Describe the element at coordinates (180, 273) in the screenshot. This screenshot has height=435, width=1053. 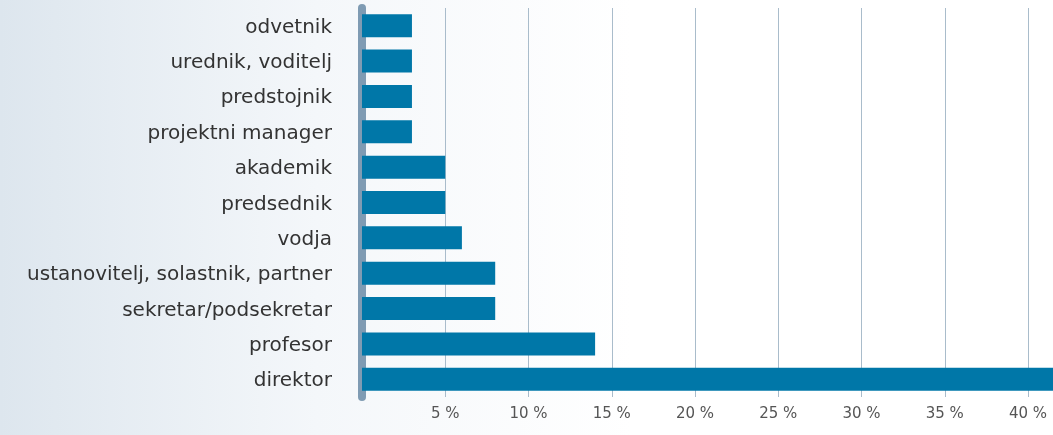
I see `y-tick-label: ustanovitelj, solastnik, partner` at that location.